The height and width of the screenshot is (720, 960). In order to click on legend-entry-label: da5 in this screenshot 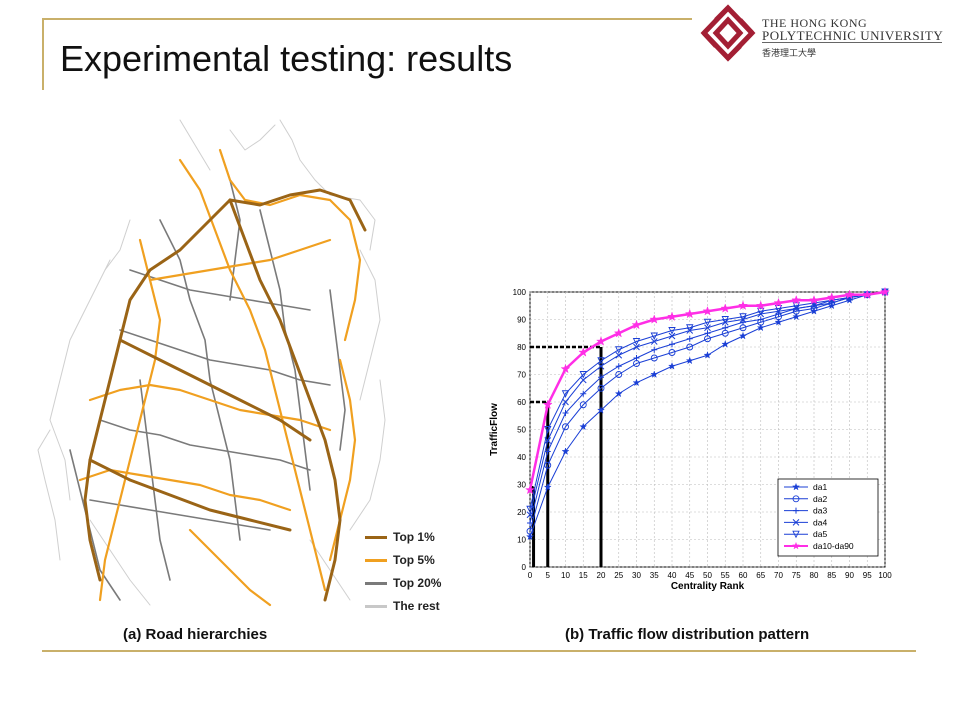, I will do `click(820, 534)`.